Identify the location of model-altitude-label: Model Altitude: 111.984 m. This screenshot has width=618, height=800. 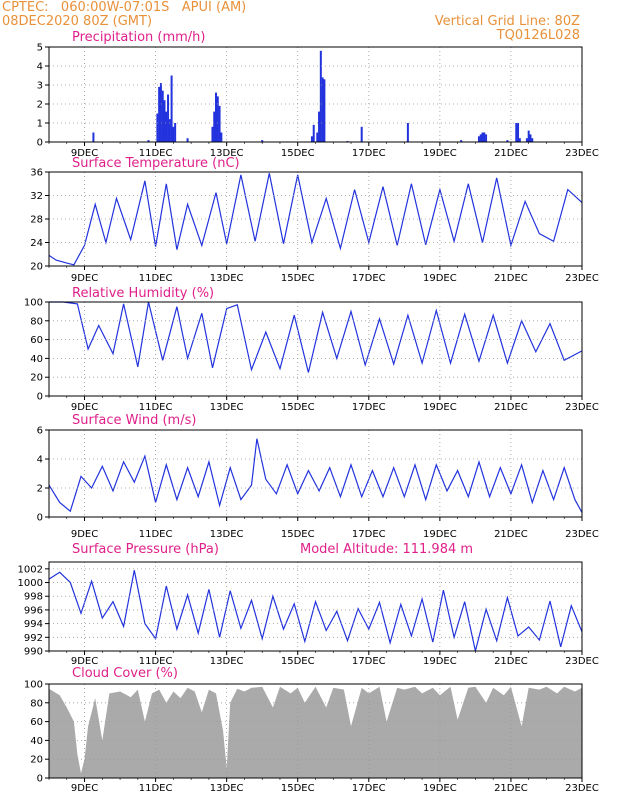
(386, 549).